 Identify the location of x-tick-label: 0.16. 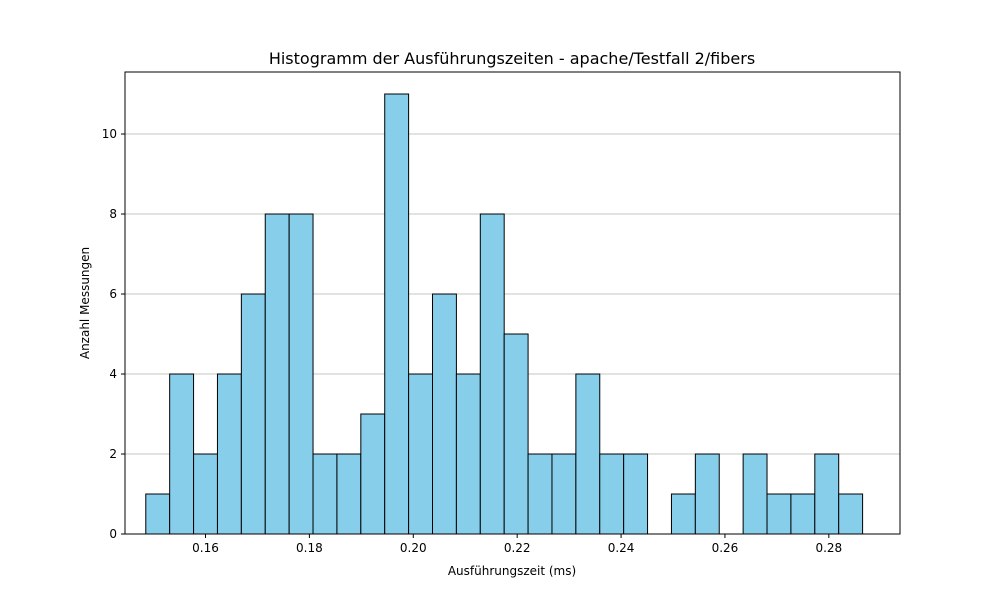
(205, 548).